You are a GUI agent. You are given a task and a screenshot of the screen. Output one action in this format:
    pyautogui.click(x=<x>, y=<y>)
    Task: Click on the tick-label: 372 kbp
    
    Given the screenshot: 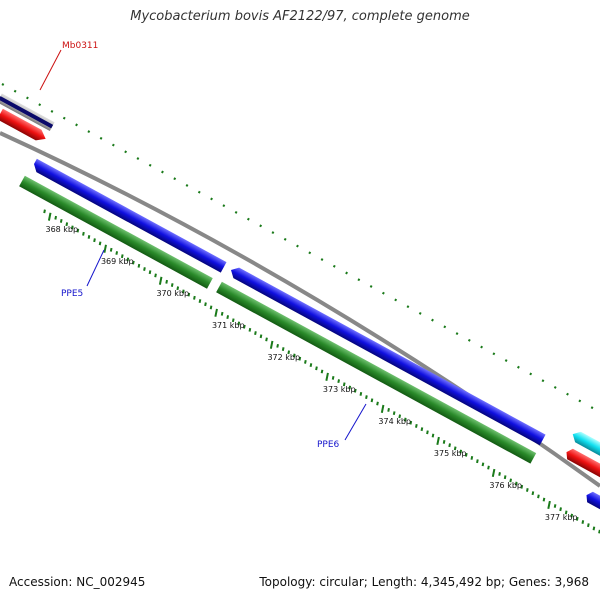 What is the action you would take?
    pyautogui.click(x=283, y=357)
    